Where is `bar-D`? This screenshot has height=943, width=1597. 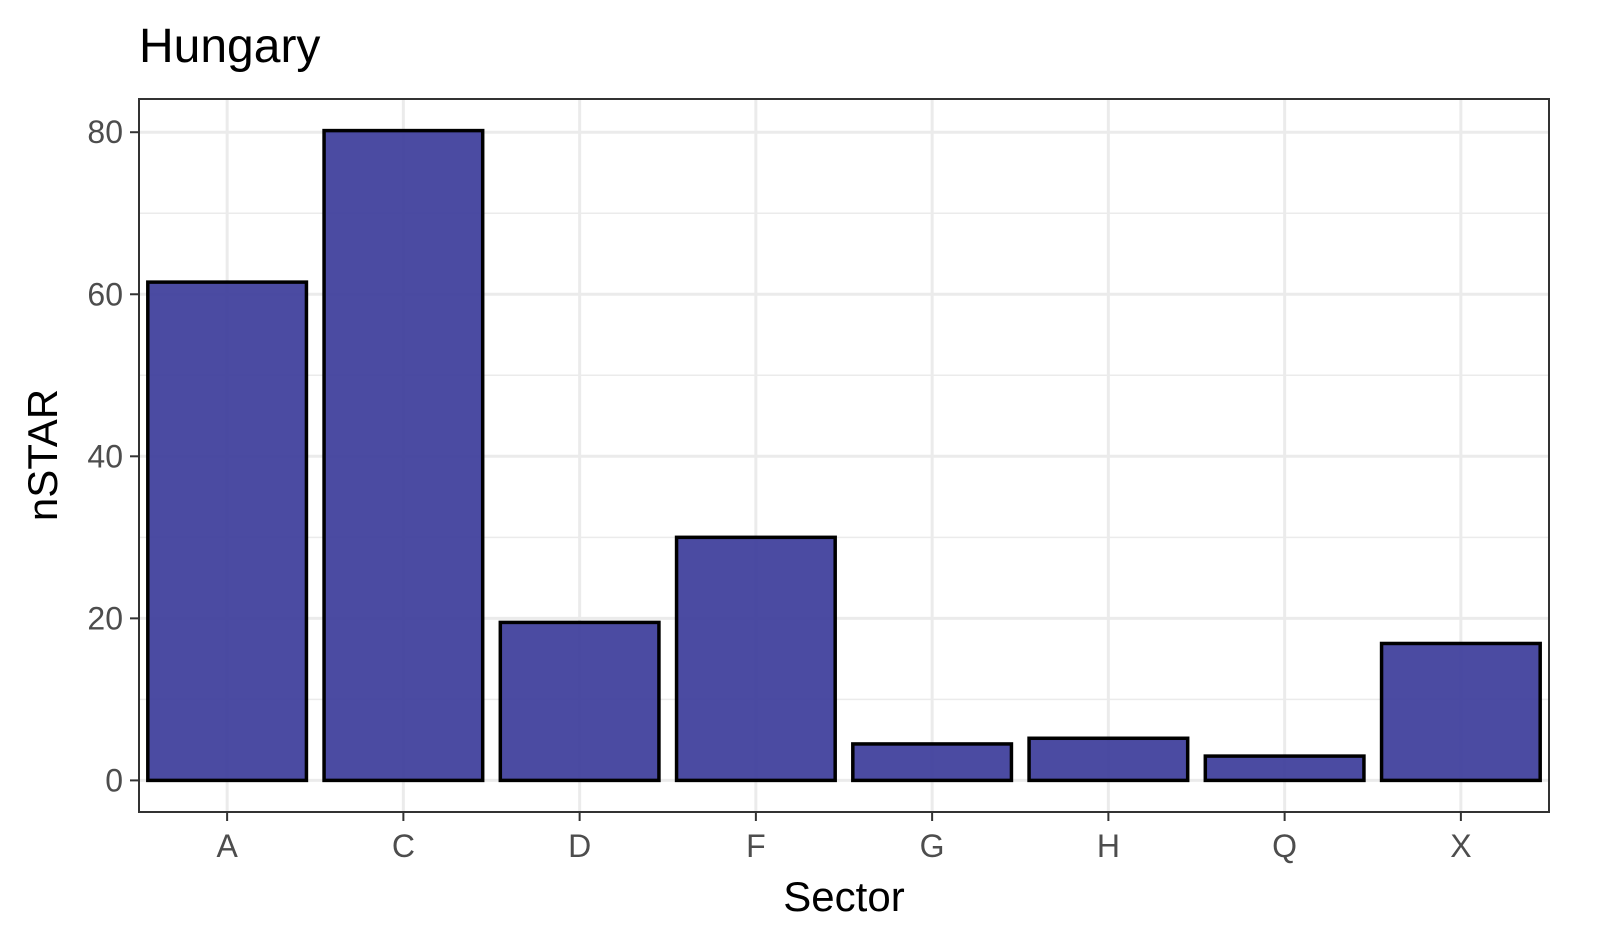
bar-D is located at coordinates (579, 701).